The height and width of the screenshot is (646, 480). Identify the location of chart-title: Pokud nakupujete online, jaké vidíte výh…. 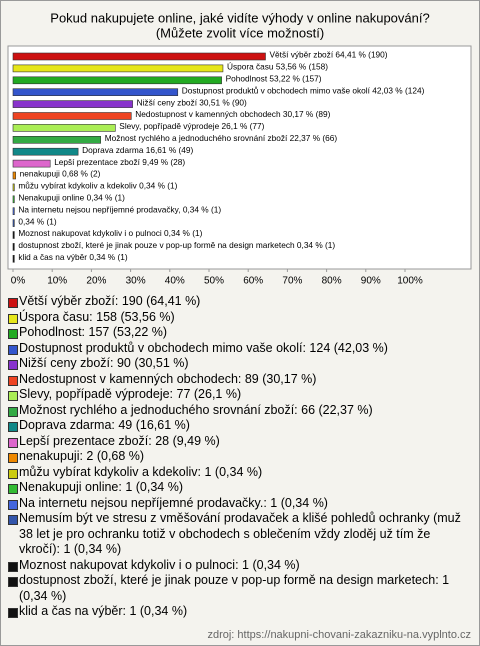
(239, 17).